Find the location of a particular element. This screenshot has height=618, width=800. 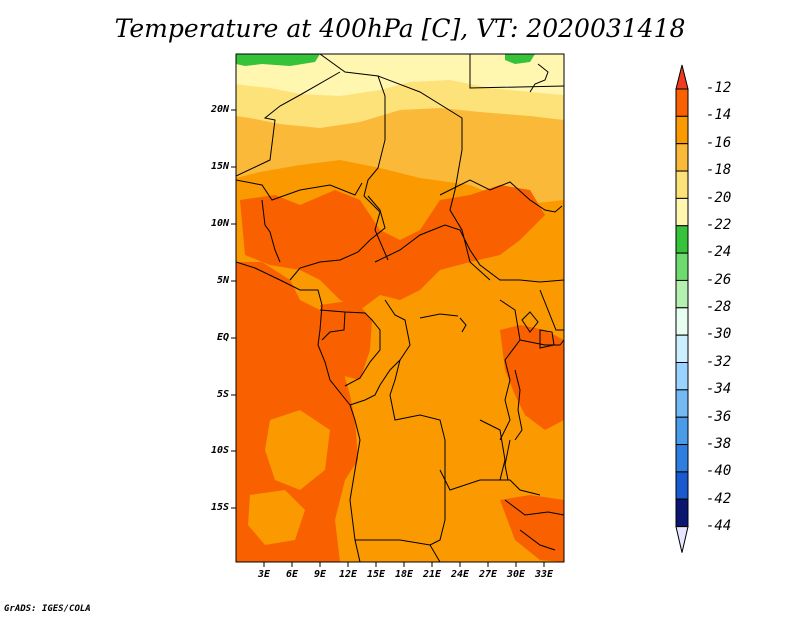

lon-label-30e: 30E is located at coordinates (516, 574).